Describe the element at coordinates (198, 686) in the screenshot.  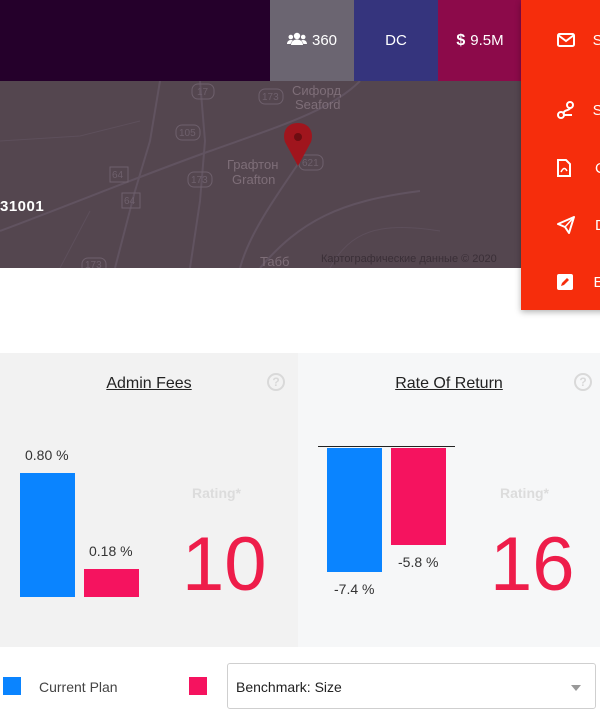
I see `benchmark-swatch` at that location.